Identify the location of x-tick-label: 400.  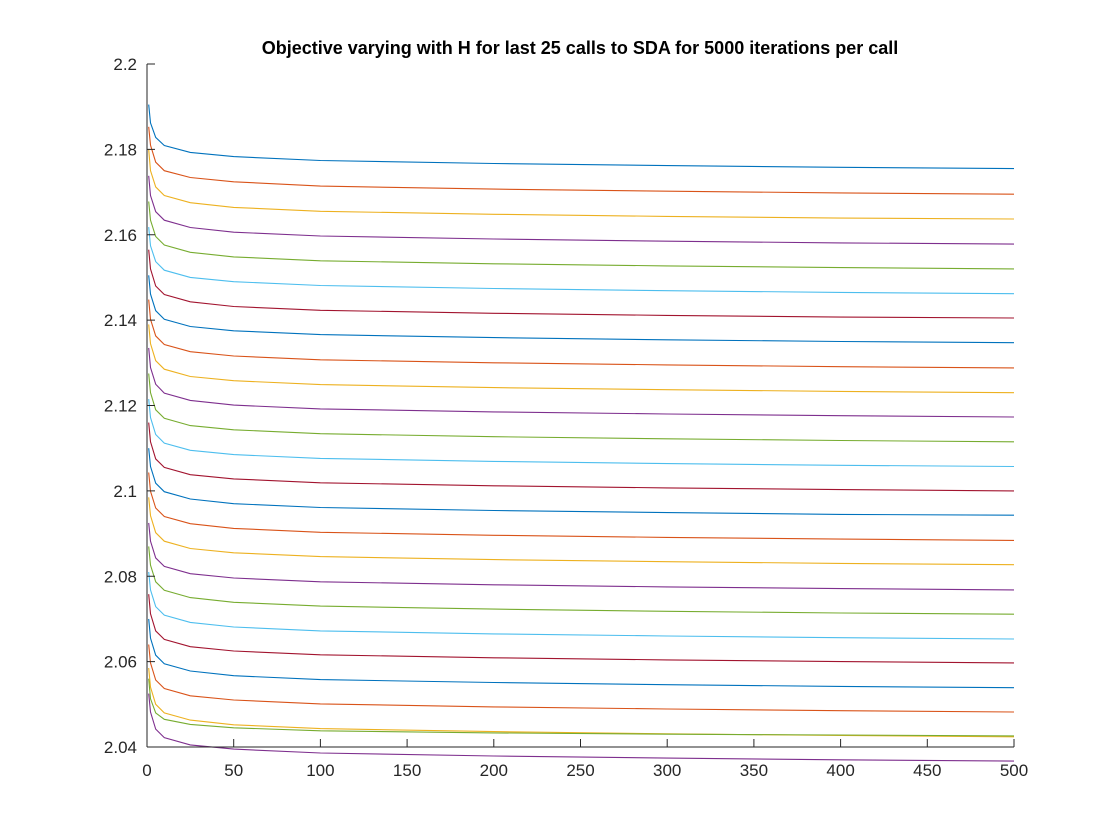
(840, 770).